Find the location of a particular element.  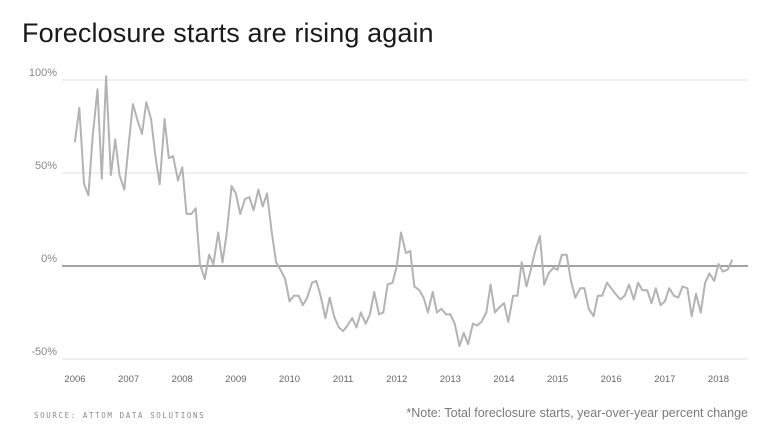

x-tick-label: 2018 is located at coordinates (718, 379).